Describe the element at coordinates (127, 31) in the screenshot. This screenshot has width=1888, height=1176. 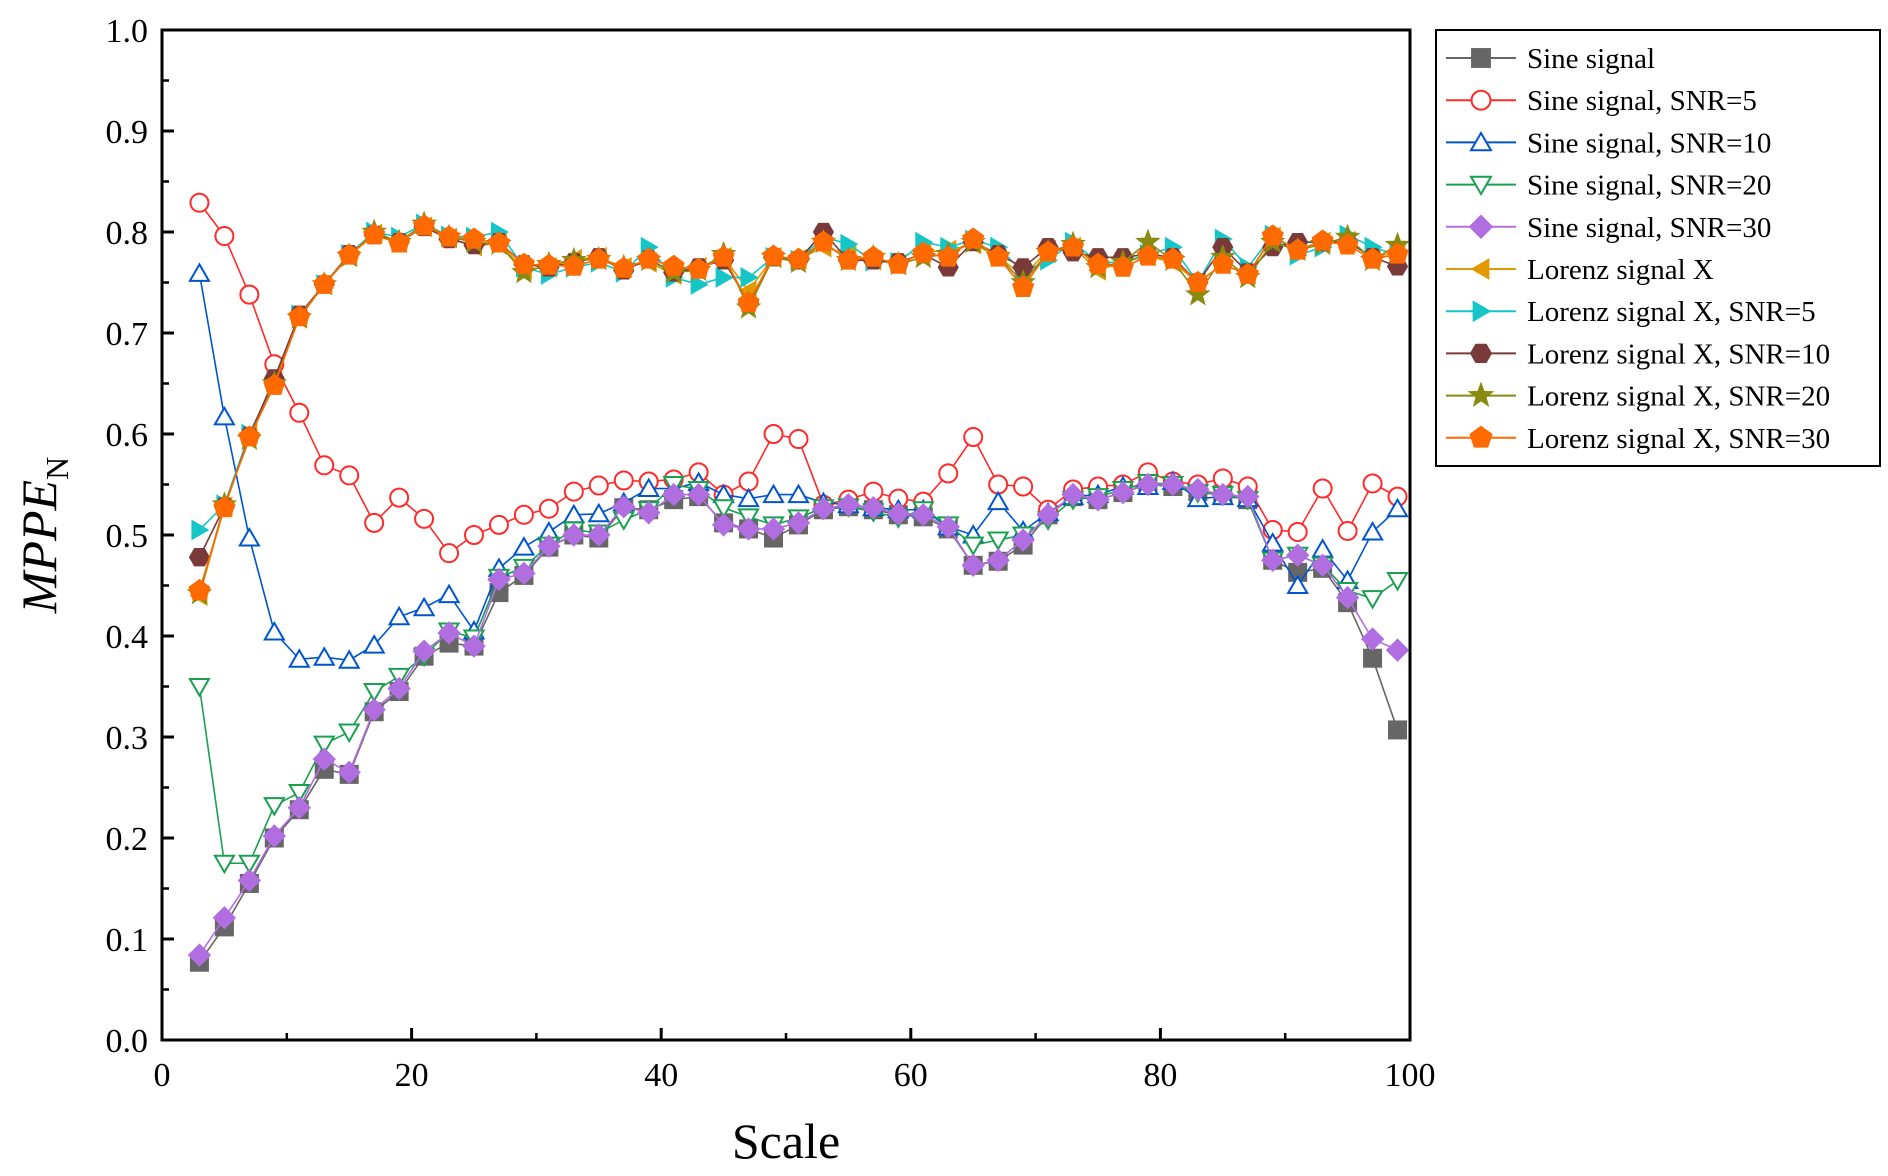
I see `y-tick-label: 1.0` at that location.